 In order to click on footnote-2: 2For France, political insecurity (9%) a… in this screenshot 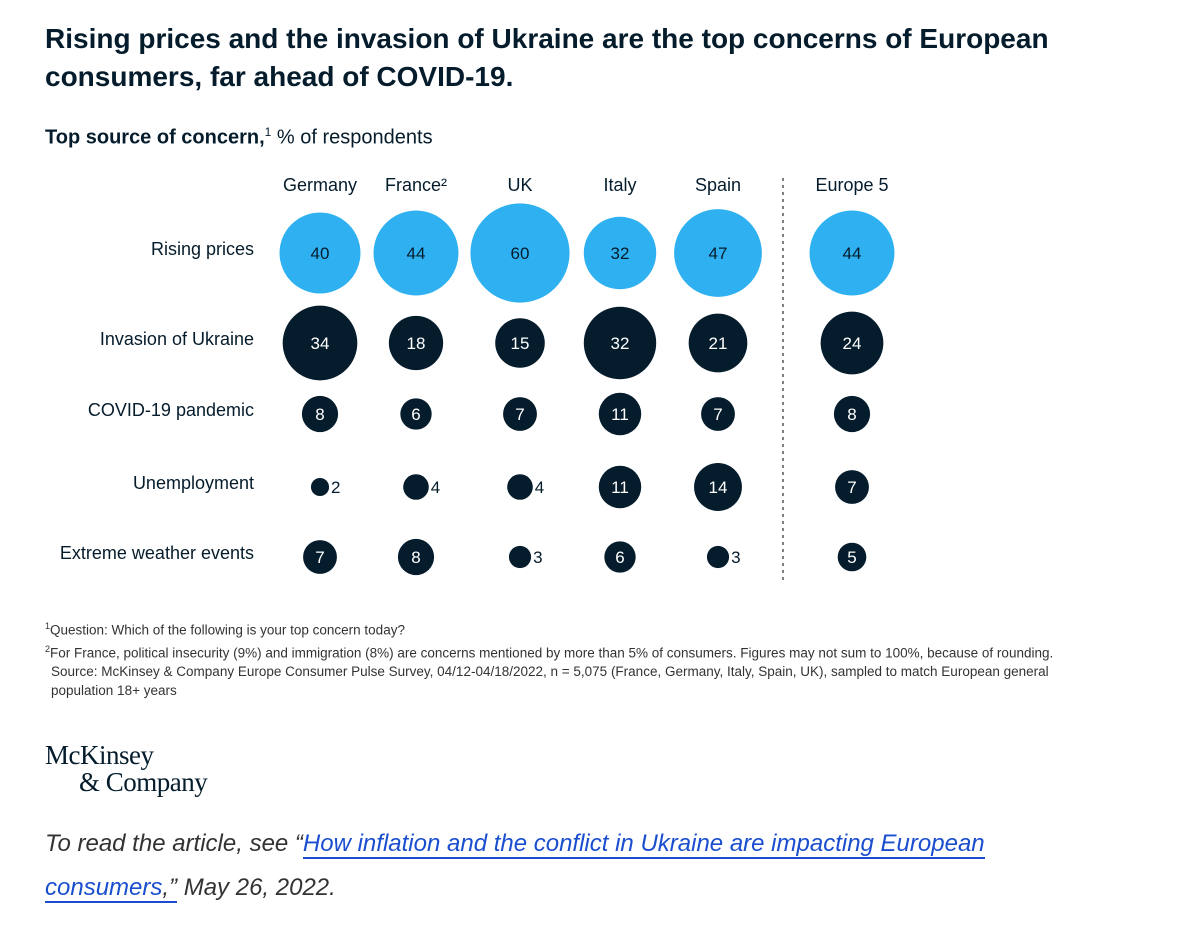, I will do `click(549, 652)`.